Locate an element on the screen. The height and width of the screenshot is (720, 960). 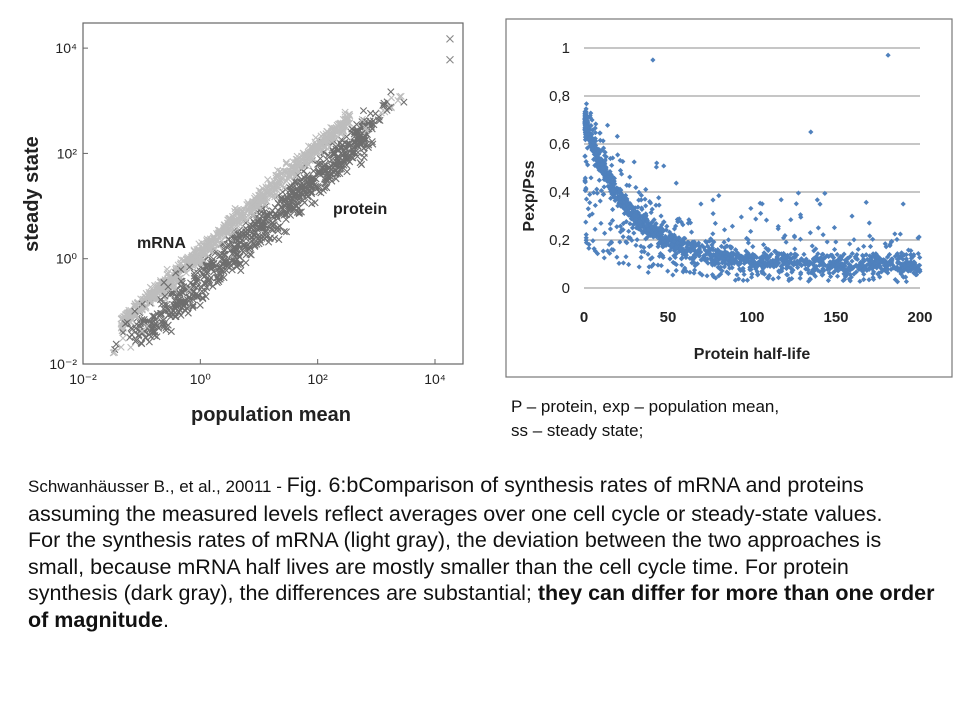
left-y-tick-label: 10⁻² is located at coordinates (63, 364).